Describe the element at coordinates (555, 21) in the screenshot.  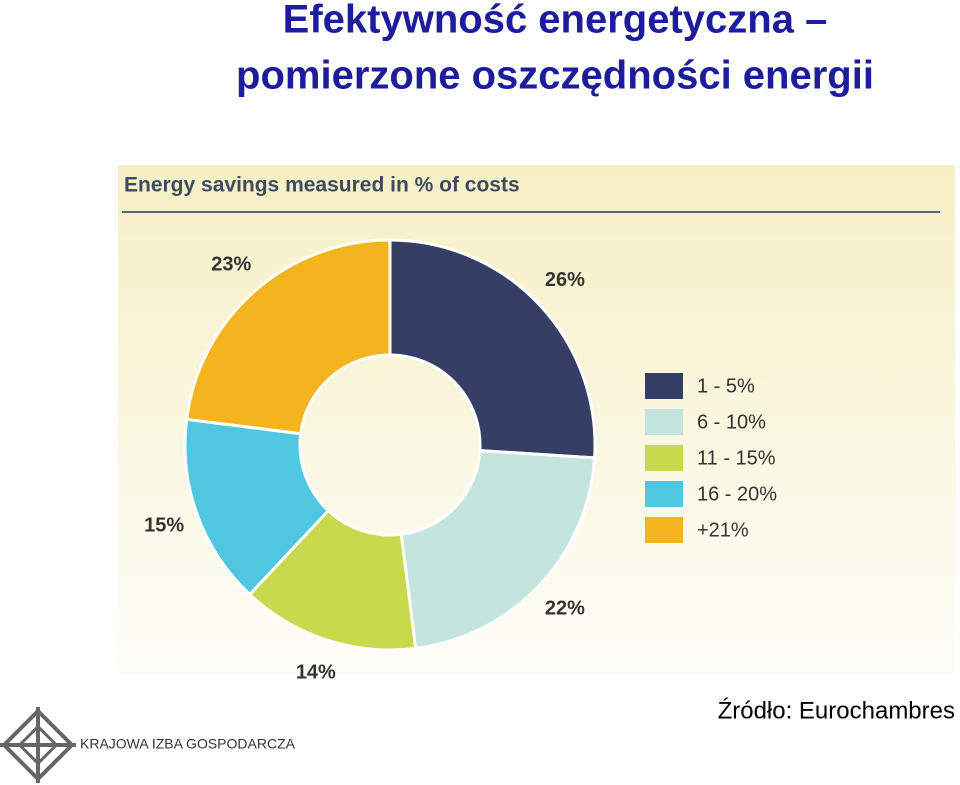
I see `slide-title: Efektywność energetyczna –` at that location.